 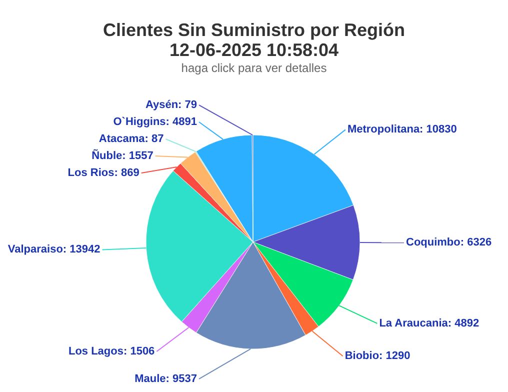 What do you see at coordinates (254, 30) in the screenshot?
I see `chart-title: Clientes Sin Suministro por Región` at bounding box center [254, 30].